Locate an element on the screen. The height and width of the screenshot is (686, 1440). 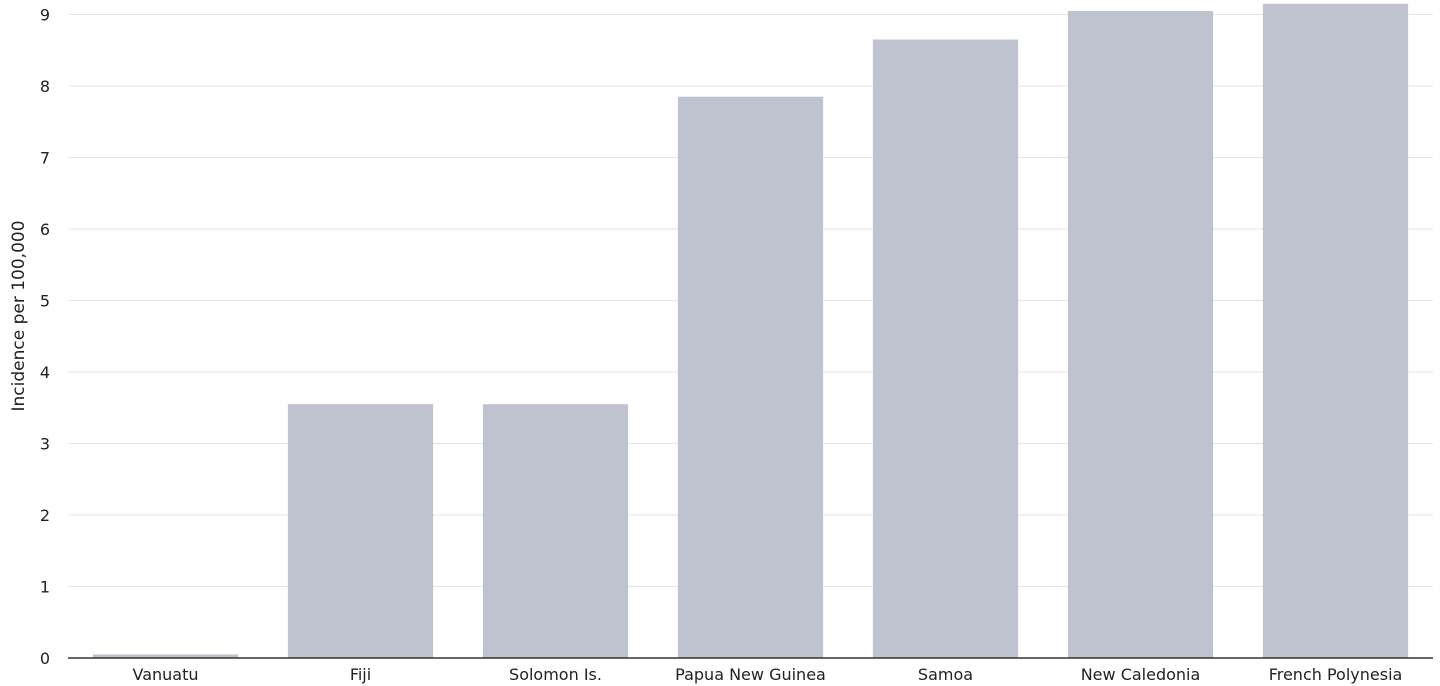
x-tick-label: Vanuatu is located at coordinates (165, 674).